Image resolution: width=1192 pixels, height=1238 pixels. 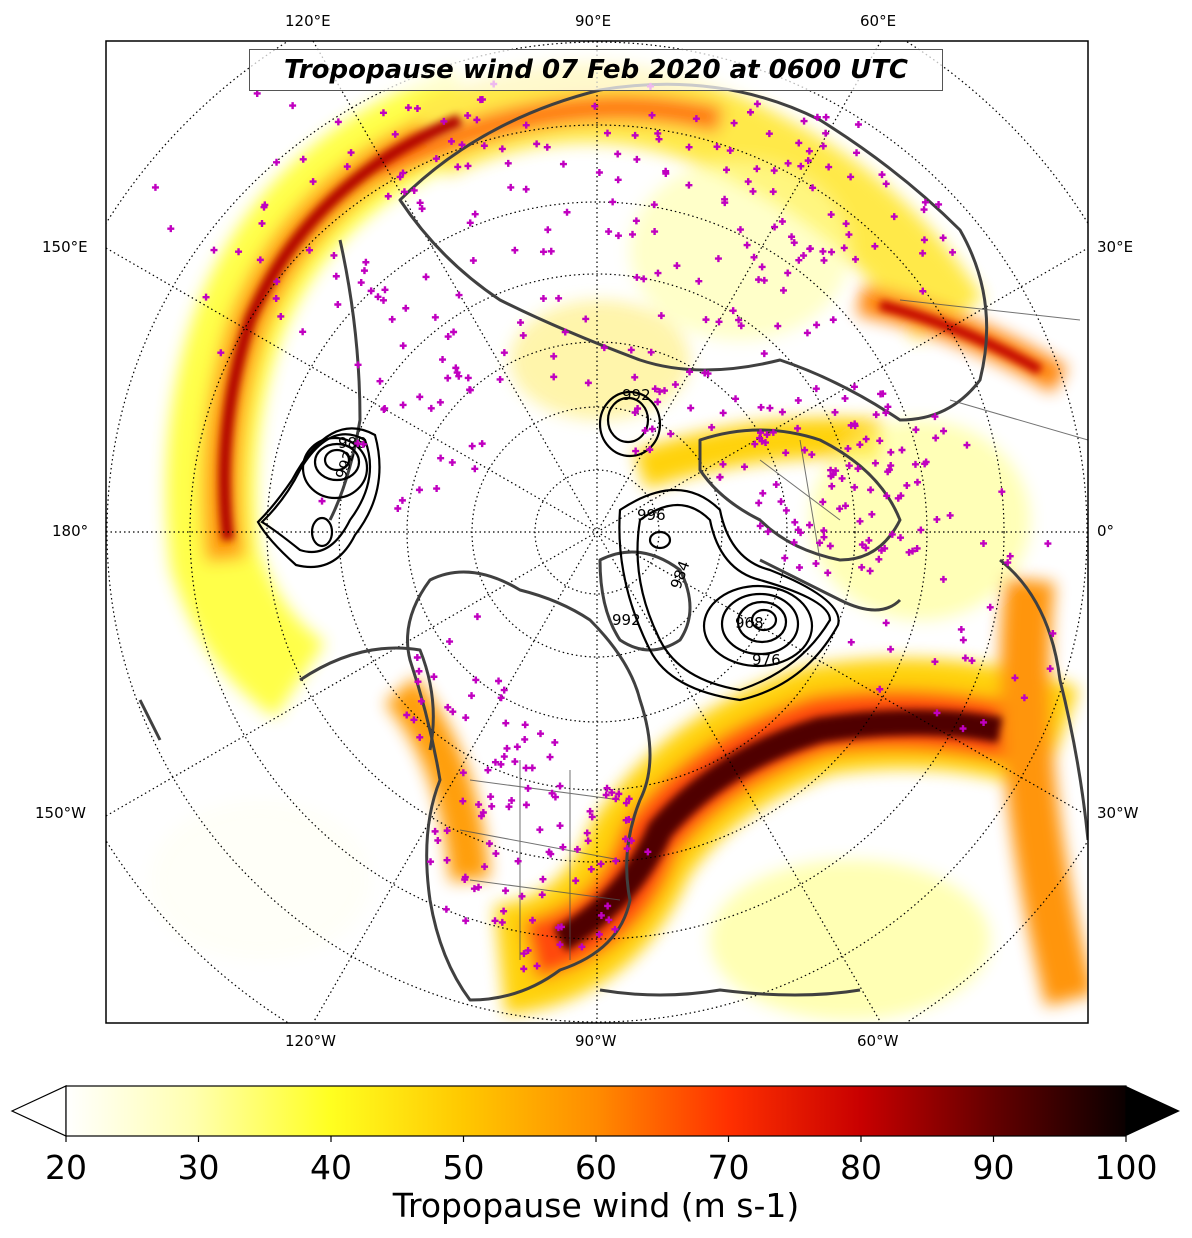 I want to click on lon-label-right-30E: 30°E, so click(x=1115, y=247).